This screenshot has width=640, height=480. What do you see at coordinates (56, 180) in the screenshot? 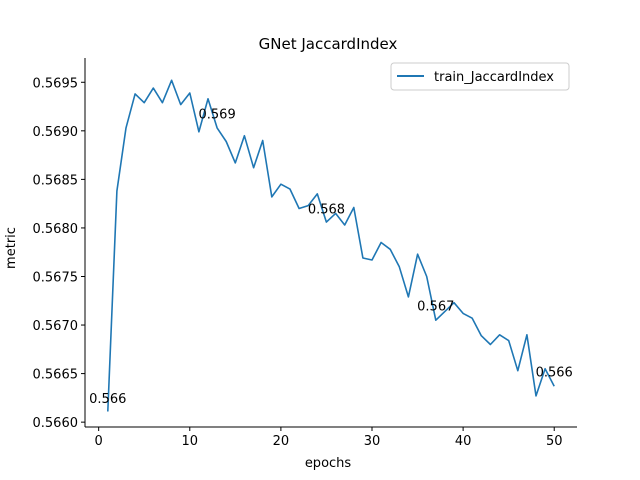
I see `y-tick-label: 0.5685` at bounding box center [56, 180].